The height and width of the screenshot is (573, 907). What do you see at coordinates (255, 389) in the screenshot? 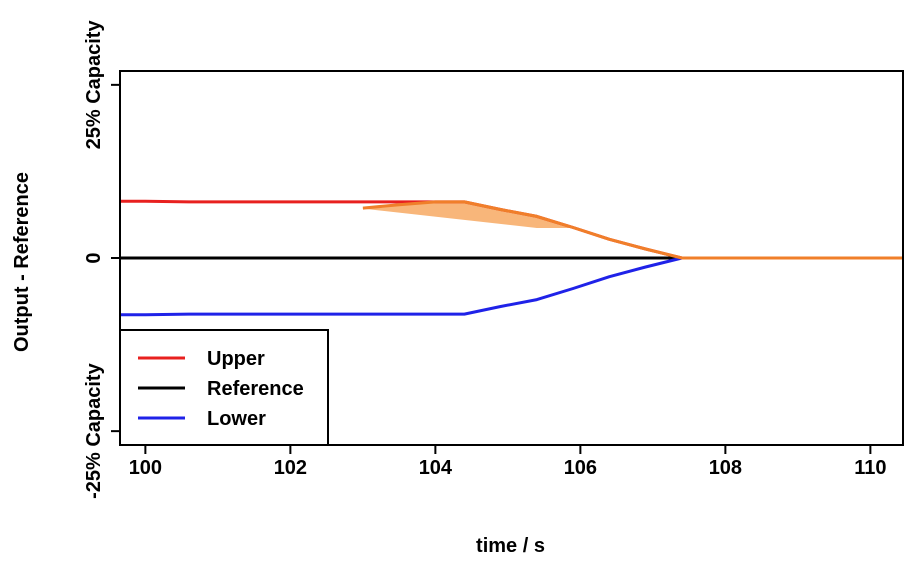
I see `legend-label-reference: Reference` at bounding box center [255, 389].